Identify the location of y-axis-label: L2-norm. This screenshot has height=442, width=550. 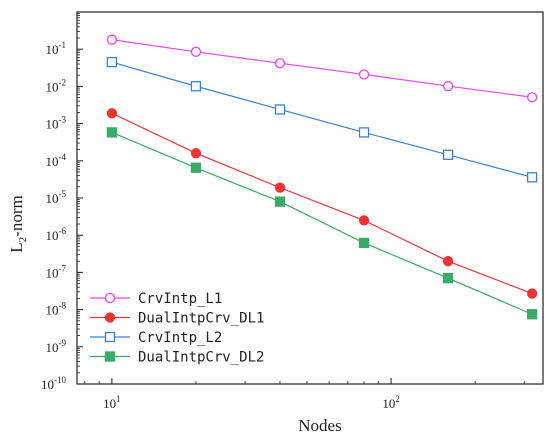
(18, 223).